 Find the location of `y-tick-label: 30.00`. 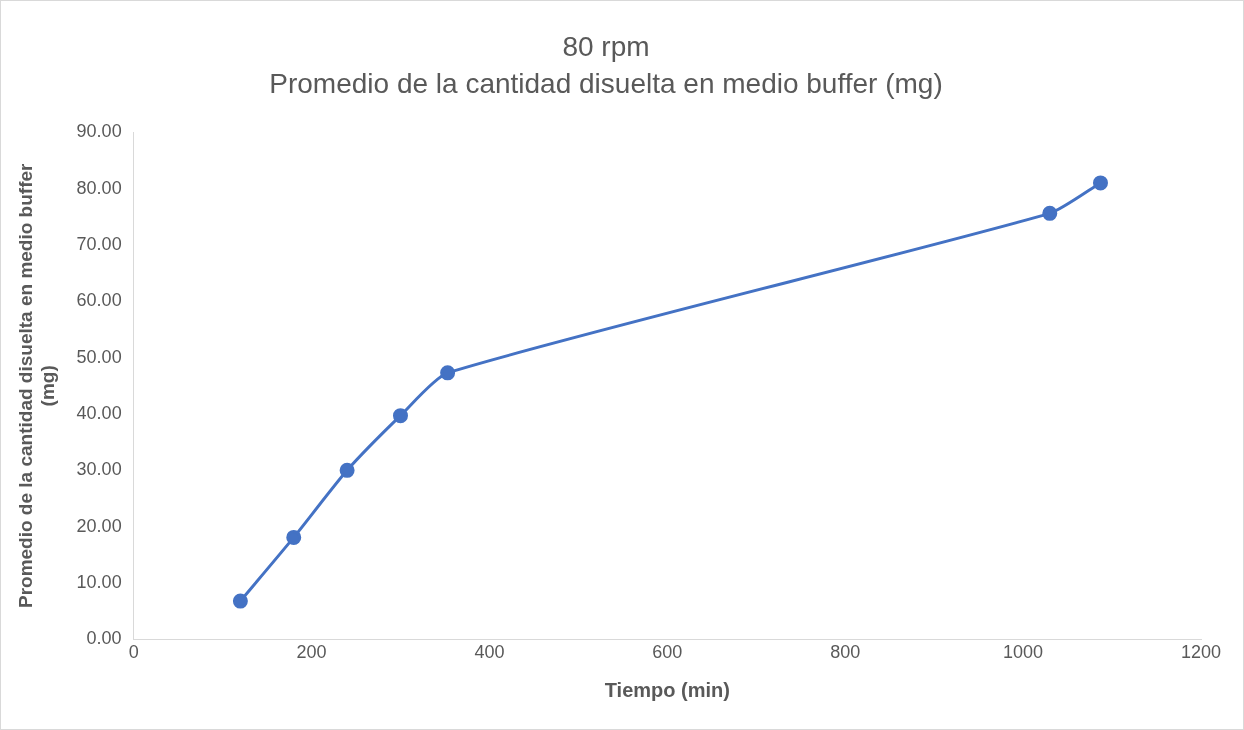

y-tick-label: 30.00 is located at coordinates (99, 469).